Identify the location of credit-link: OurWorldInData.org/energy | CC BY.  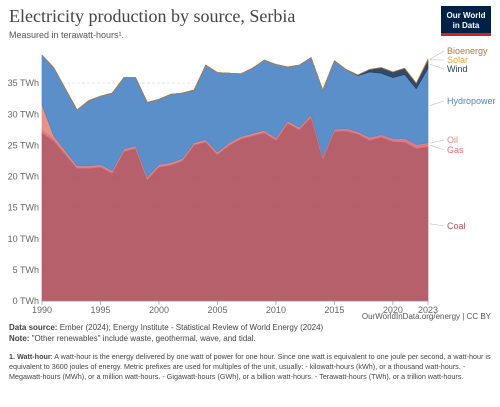
(426, 316).